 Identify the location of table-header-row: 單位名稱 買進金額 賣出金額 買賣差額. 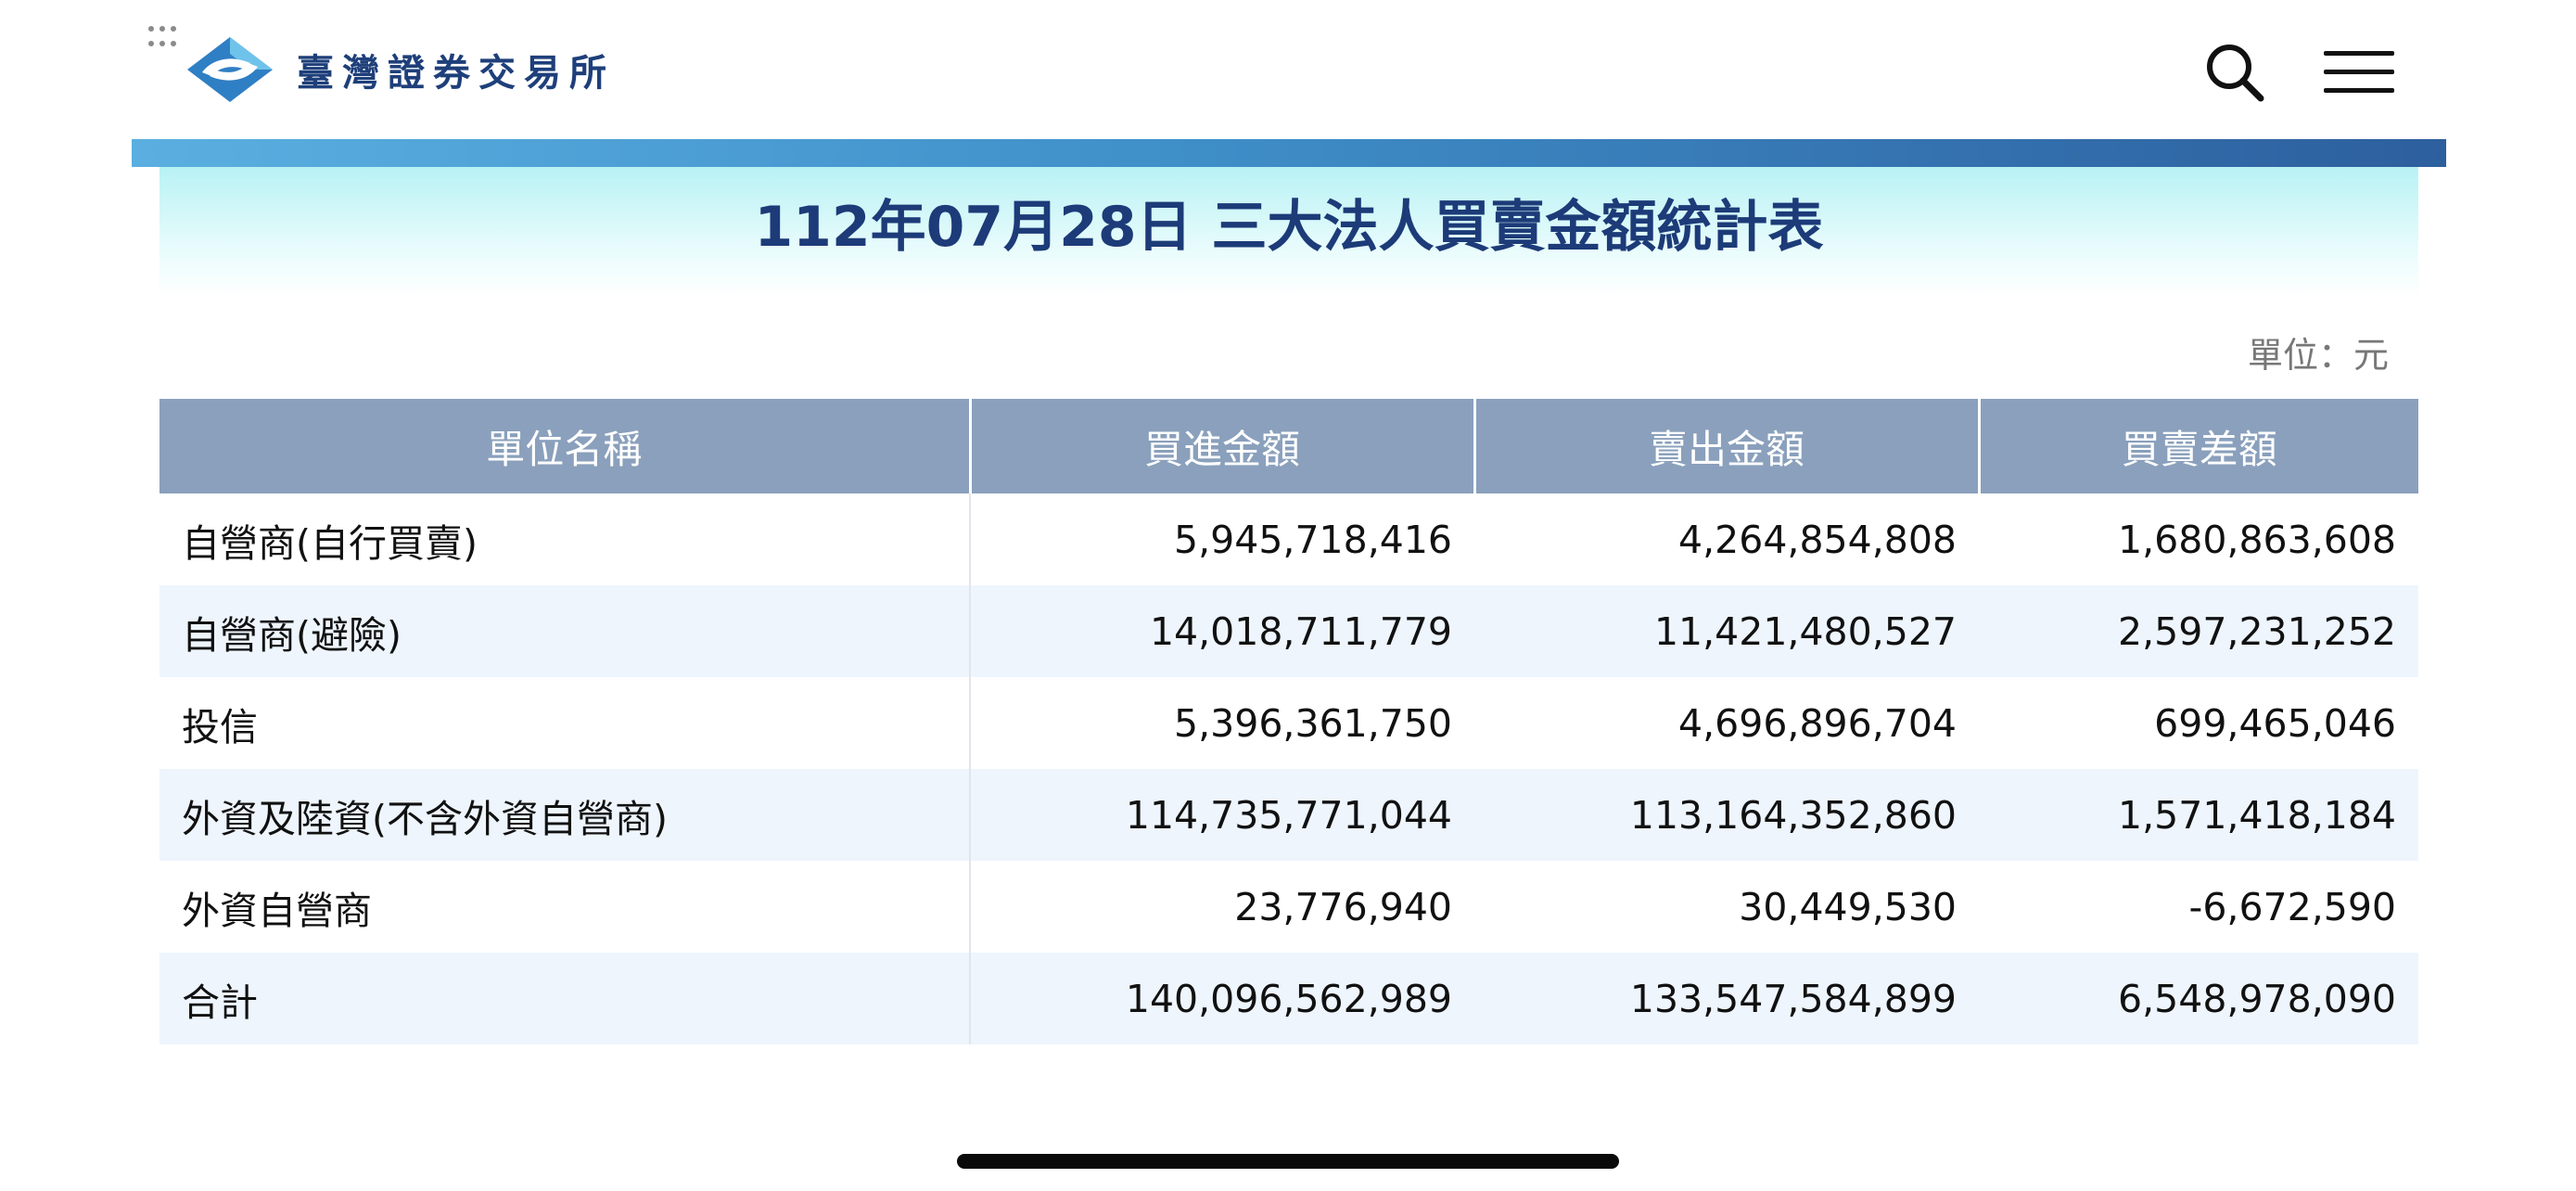
(1289, 446).